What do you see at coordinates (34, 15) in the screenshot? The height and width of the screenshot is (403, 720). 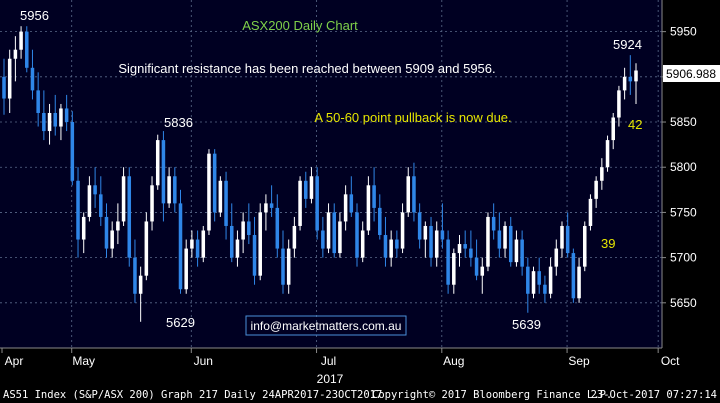 I see `label-5956: 5956` at bounding box center [34, 15].